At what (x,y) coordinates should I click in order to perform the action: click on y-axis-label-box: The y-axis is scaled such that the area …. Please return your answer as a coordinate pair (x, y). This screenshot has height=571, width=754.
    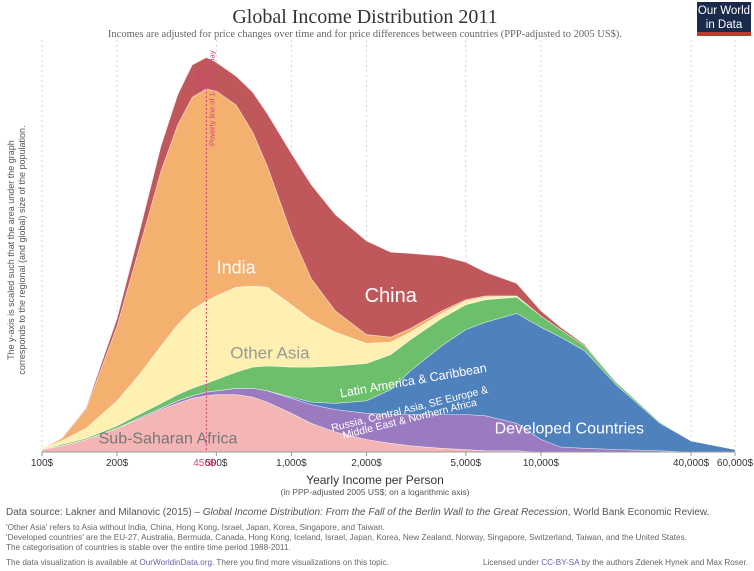
    Looking at the image, I should click on (16, 250).